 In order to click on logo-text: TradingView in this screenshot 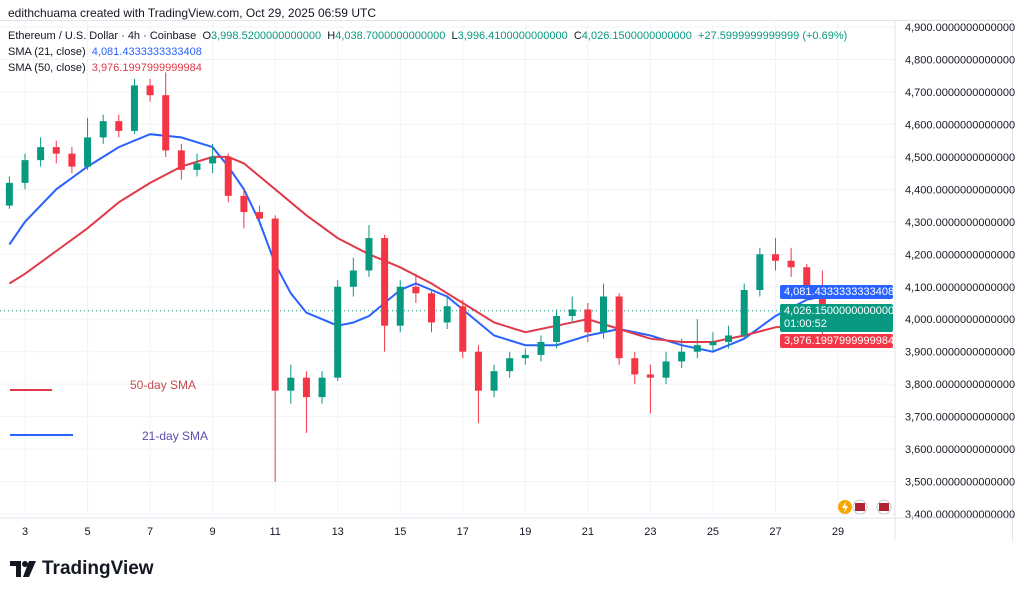, I will do `click(98, 568)`.